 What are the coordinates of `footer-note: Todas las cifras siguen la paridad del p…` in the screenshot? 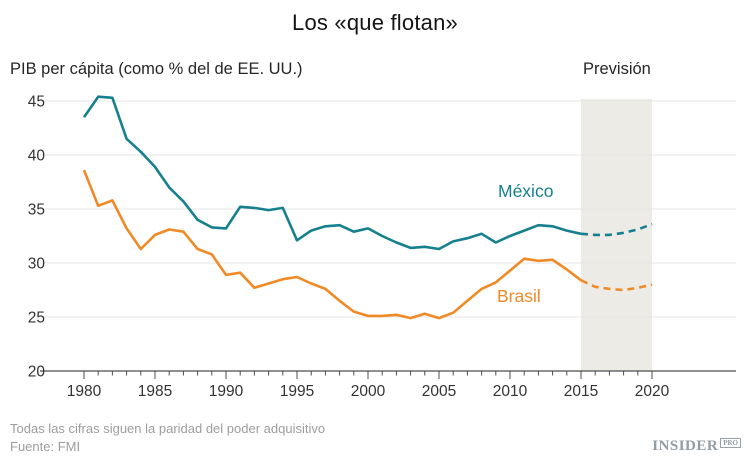 It's located at (167, 437).